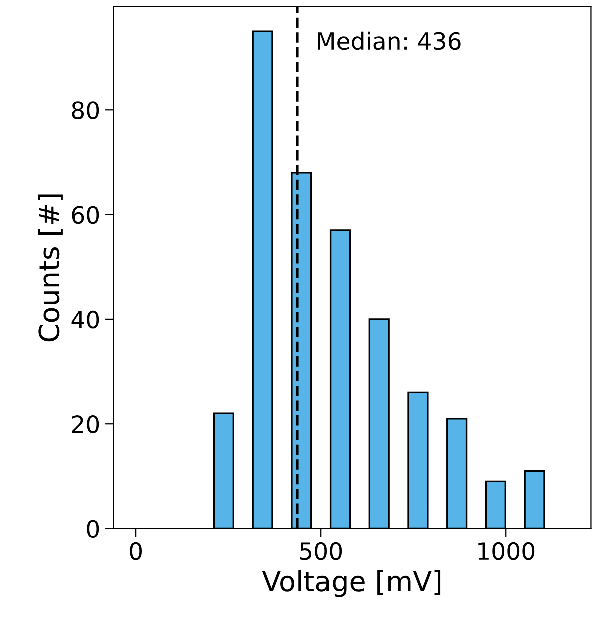  I want to click on x-tick-label: 1000, so click(506, 551).